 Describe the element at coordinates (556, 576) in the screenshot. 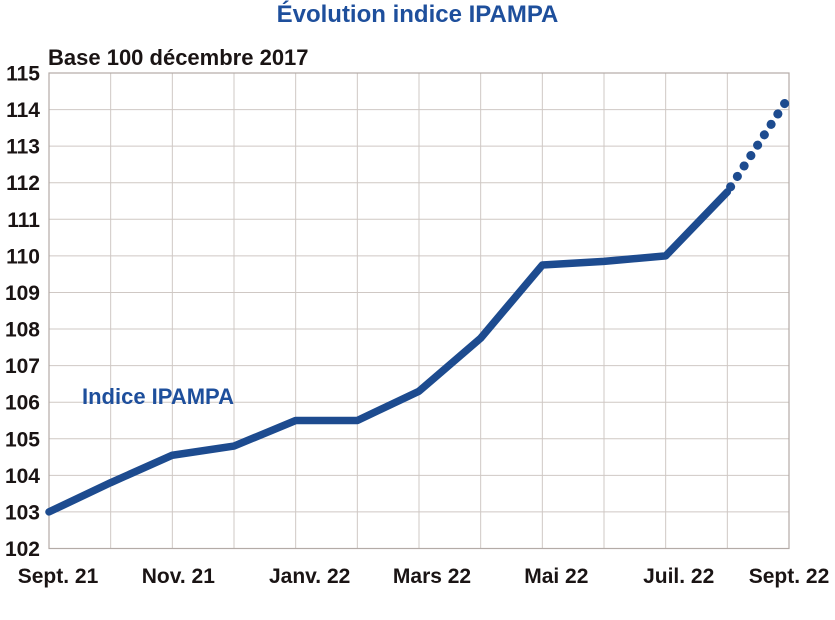

I see `x-tick-label: Mai 22` at that location.